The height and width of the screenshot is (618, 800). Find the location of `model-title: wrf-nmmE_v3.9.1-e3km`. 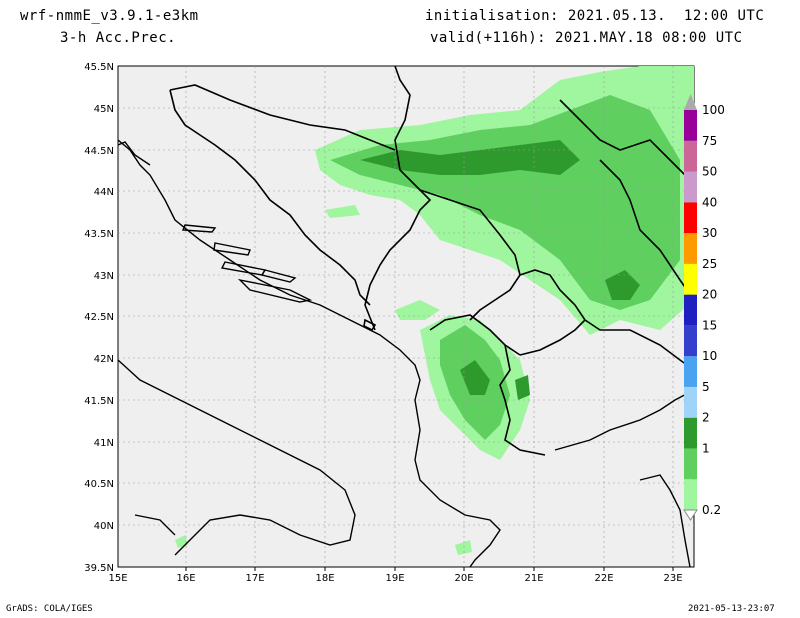

model-title: wrf-nmmE_v3.9.1-e3km is located at coordinates (109, 16).